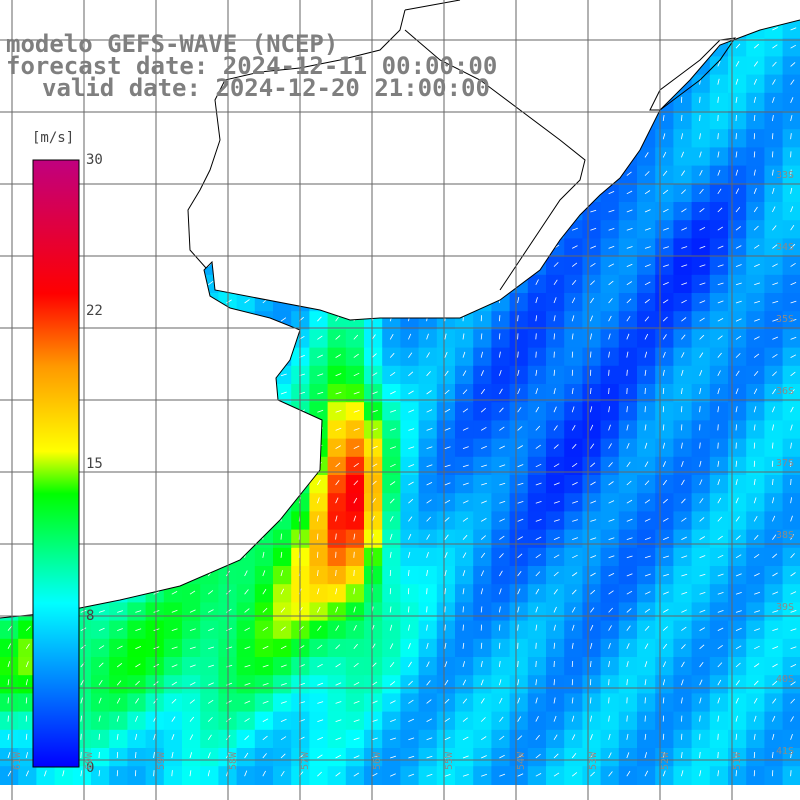 The height and width of the screenshot is (800, 800). Describe the element at coordinates (53, 138) in the screenshot. I see `colorbar-unit: [m/s]` at that location.